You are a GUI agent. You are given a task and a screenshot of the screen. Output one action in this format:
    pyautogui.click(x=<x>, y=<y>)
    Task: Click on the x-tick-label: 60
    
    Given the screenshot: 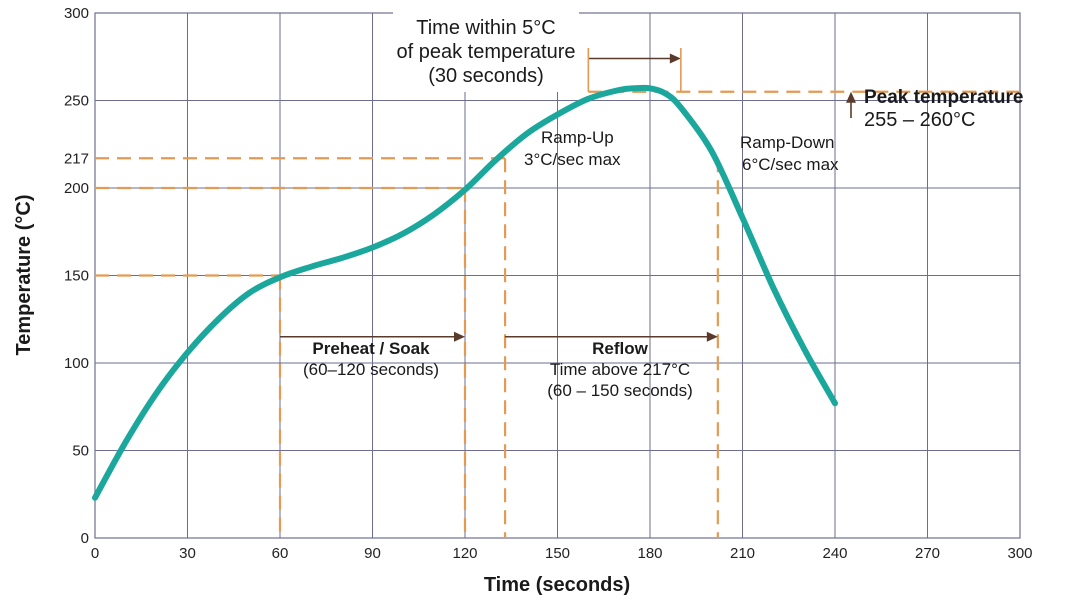 What is the action you would take?
    pyautogui.click(x=280, y=553)
    